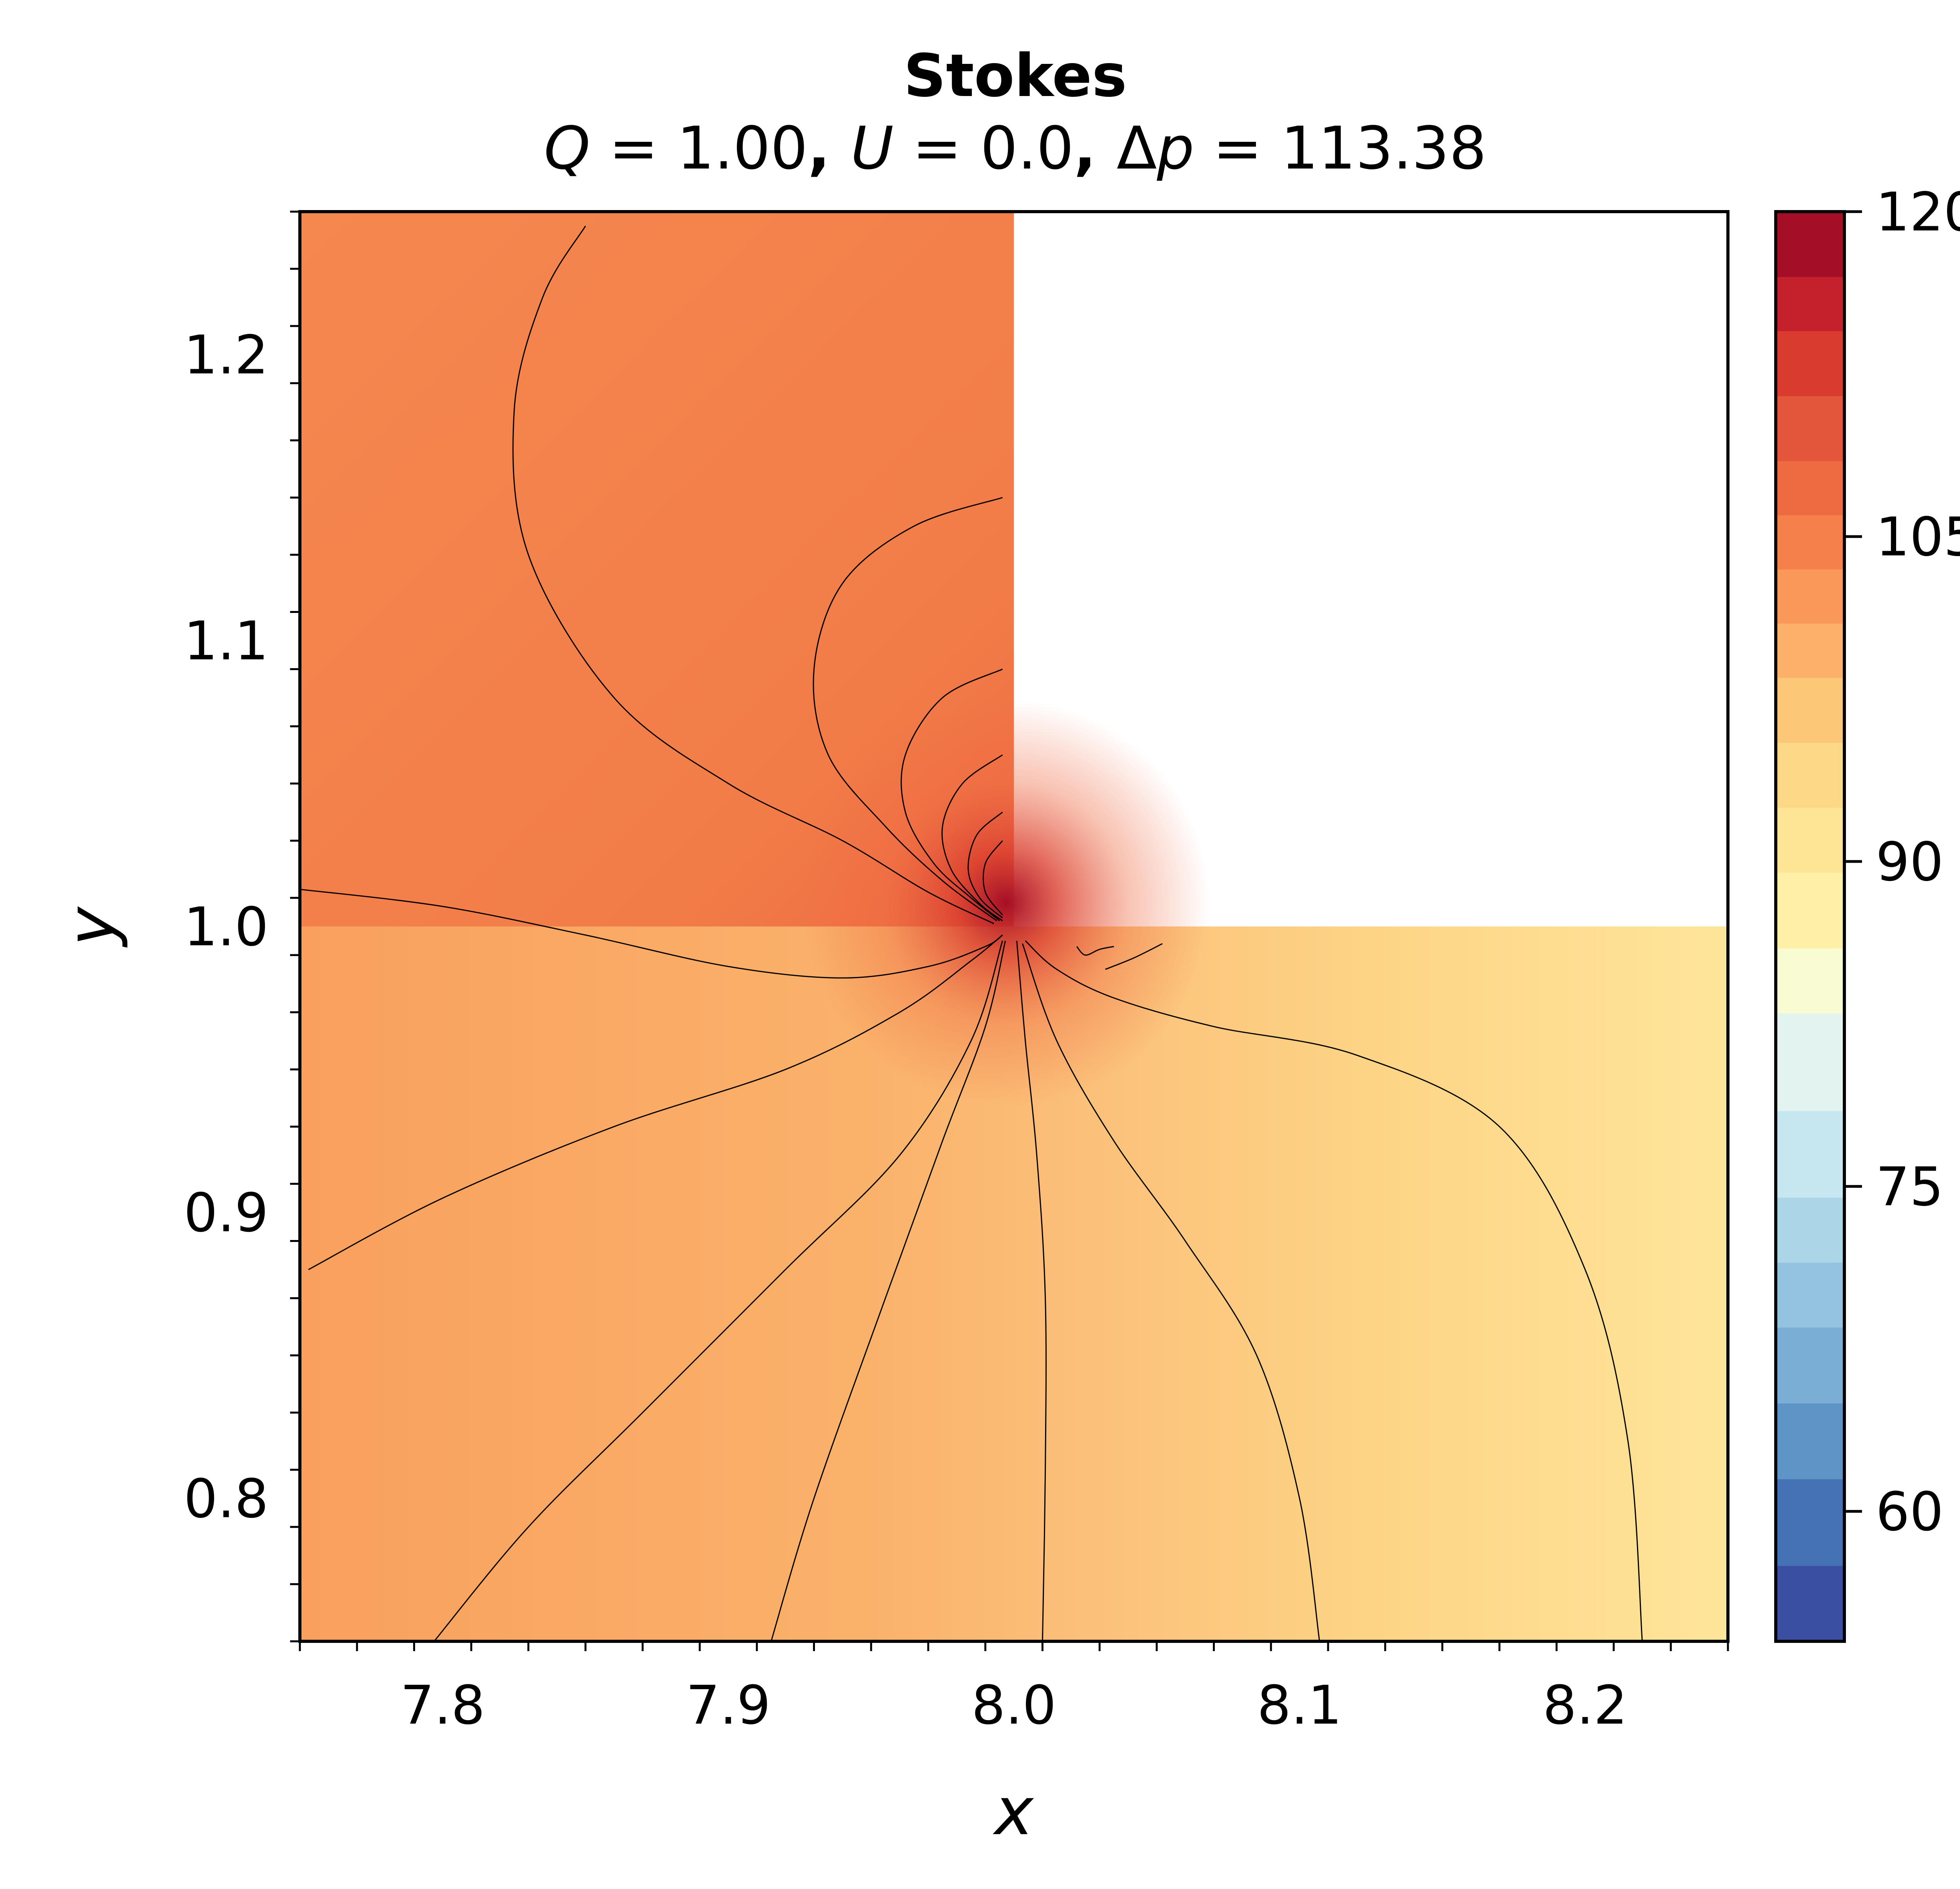 This screenshot has width=1960, height=1889. Describe the element at coordinates (1299, 1706) in the screenshot. I see `x-tick-label: 8.1` at that location.